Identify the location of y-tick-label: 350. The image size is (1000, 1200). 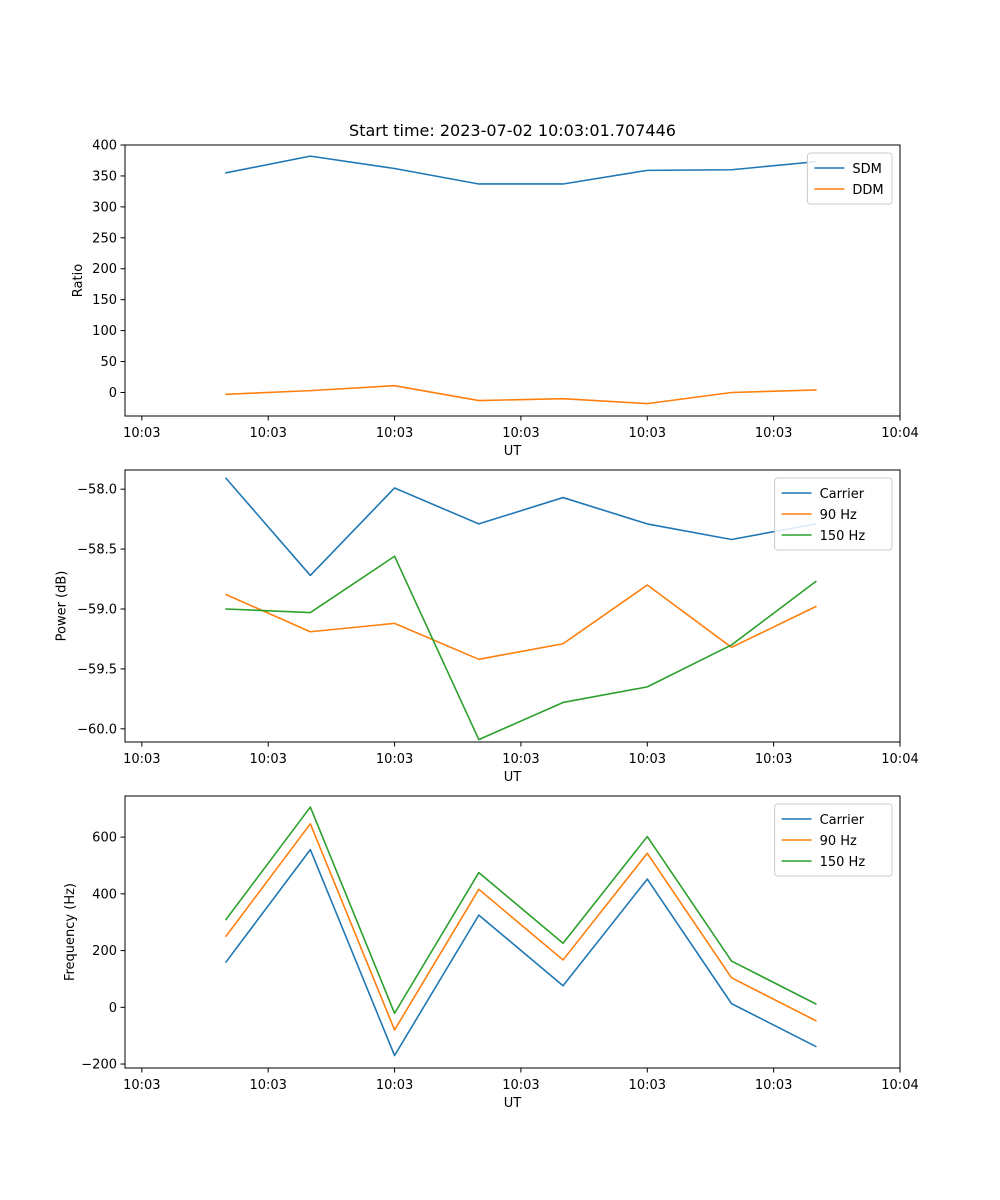
(104, 176).